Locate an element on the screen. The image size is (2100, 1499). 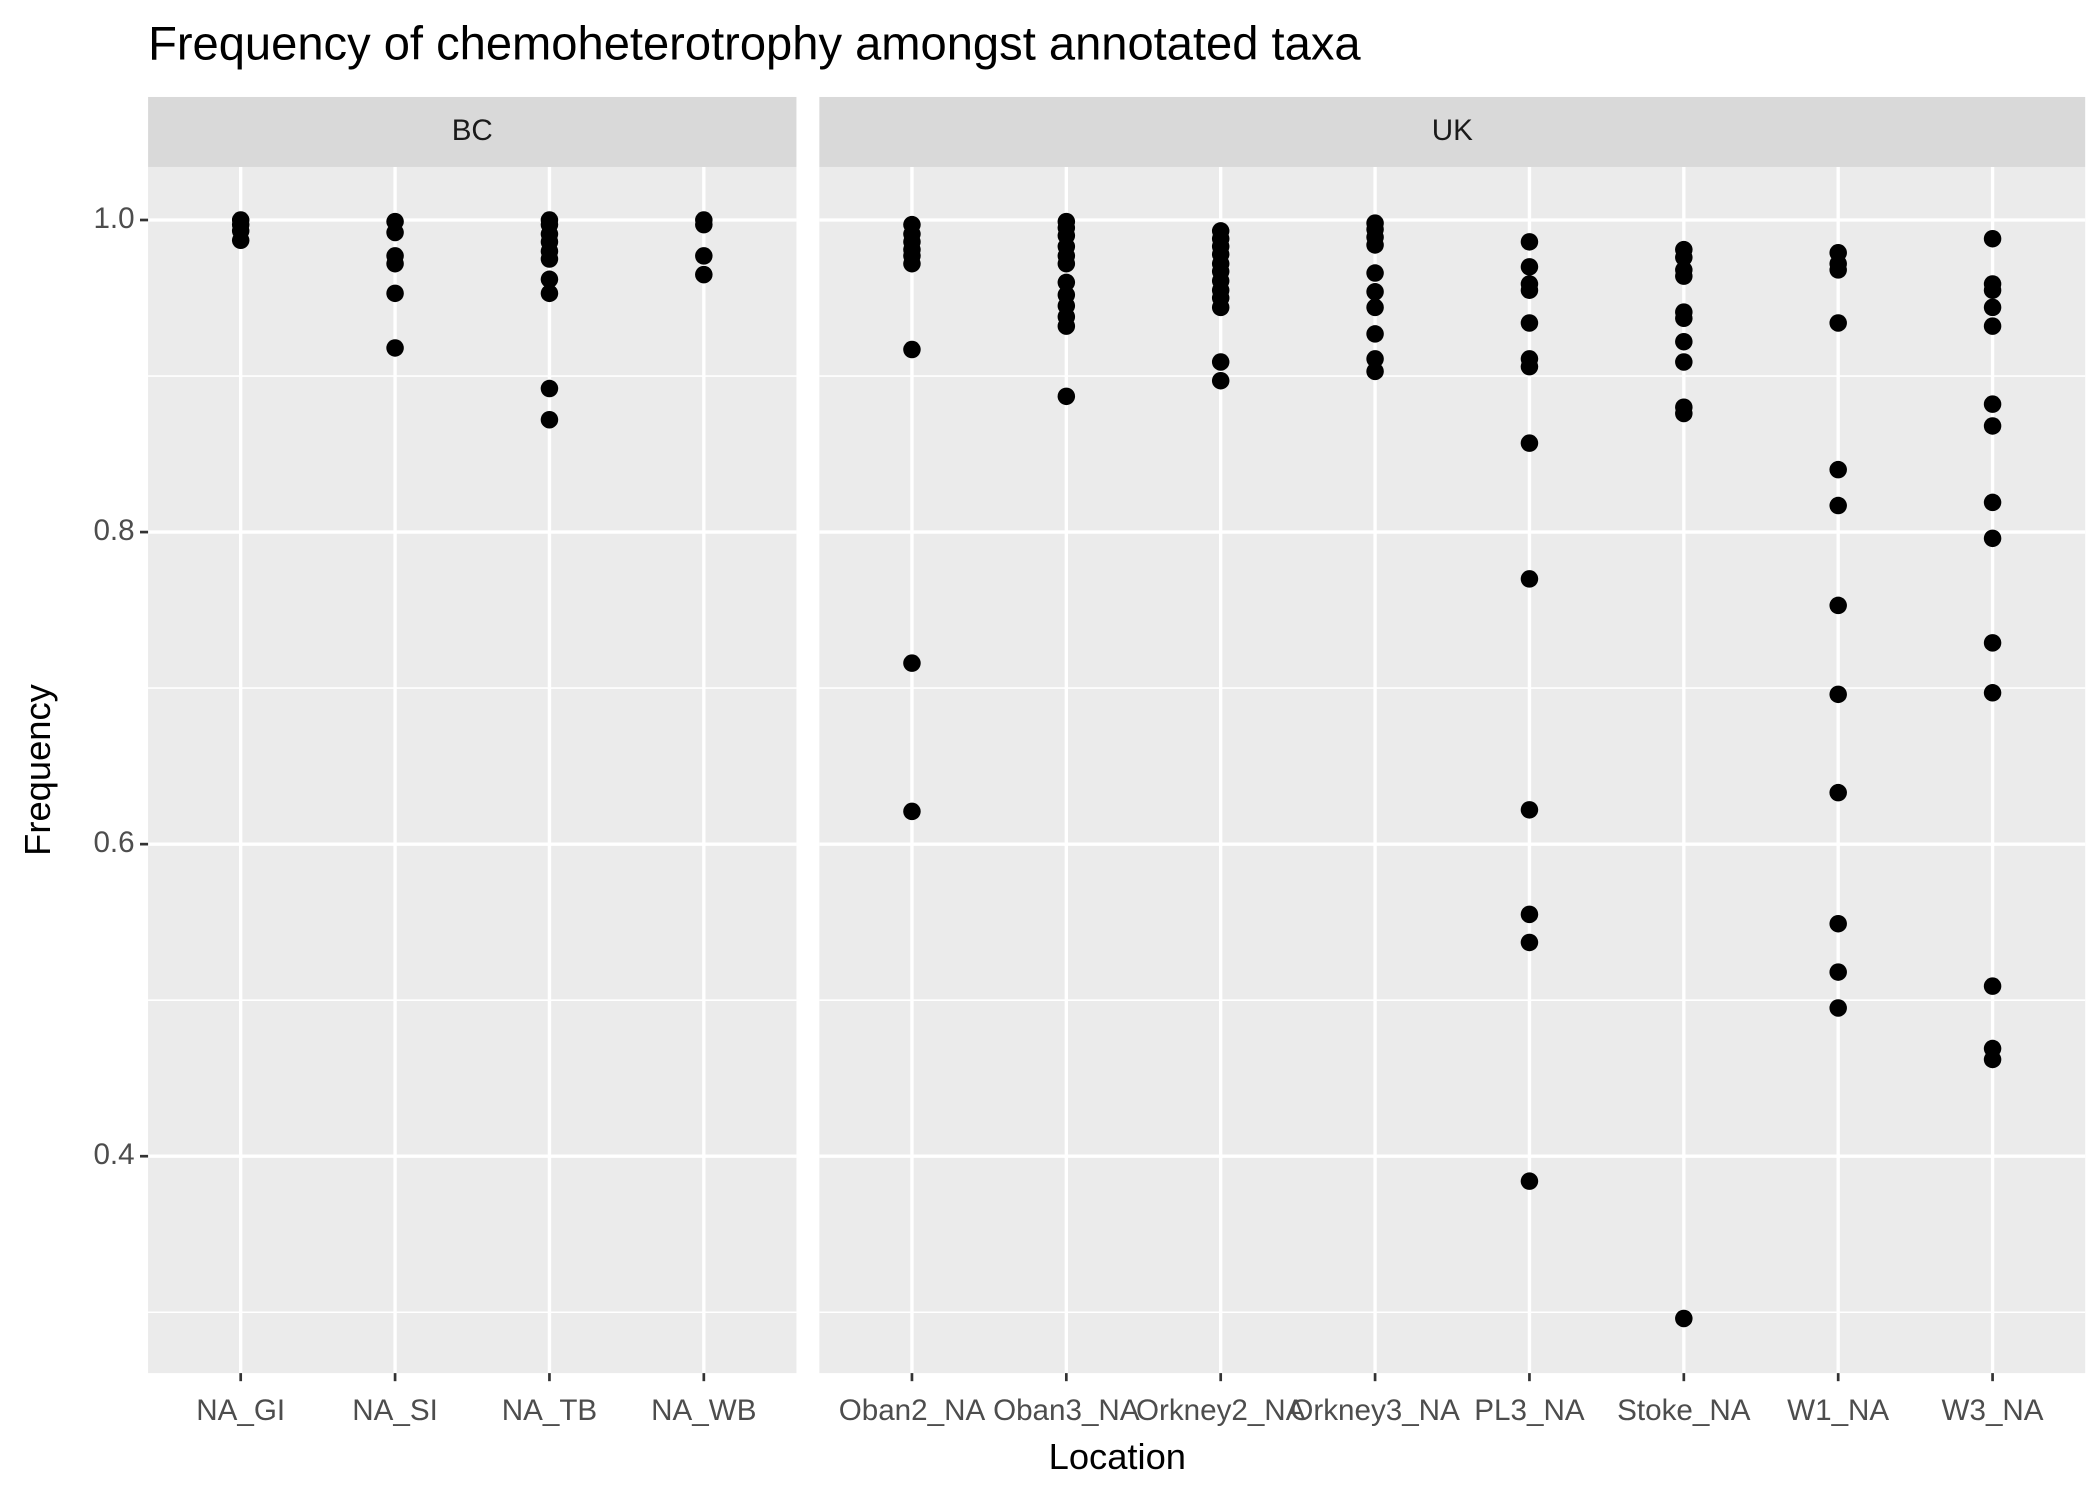
x-tick-label: W3_NA is located at coordinates (1993, 1410).